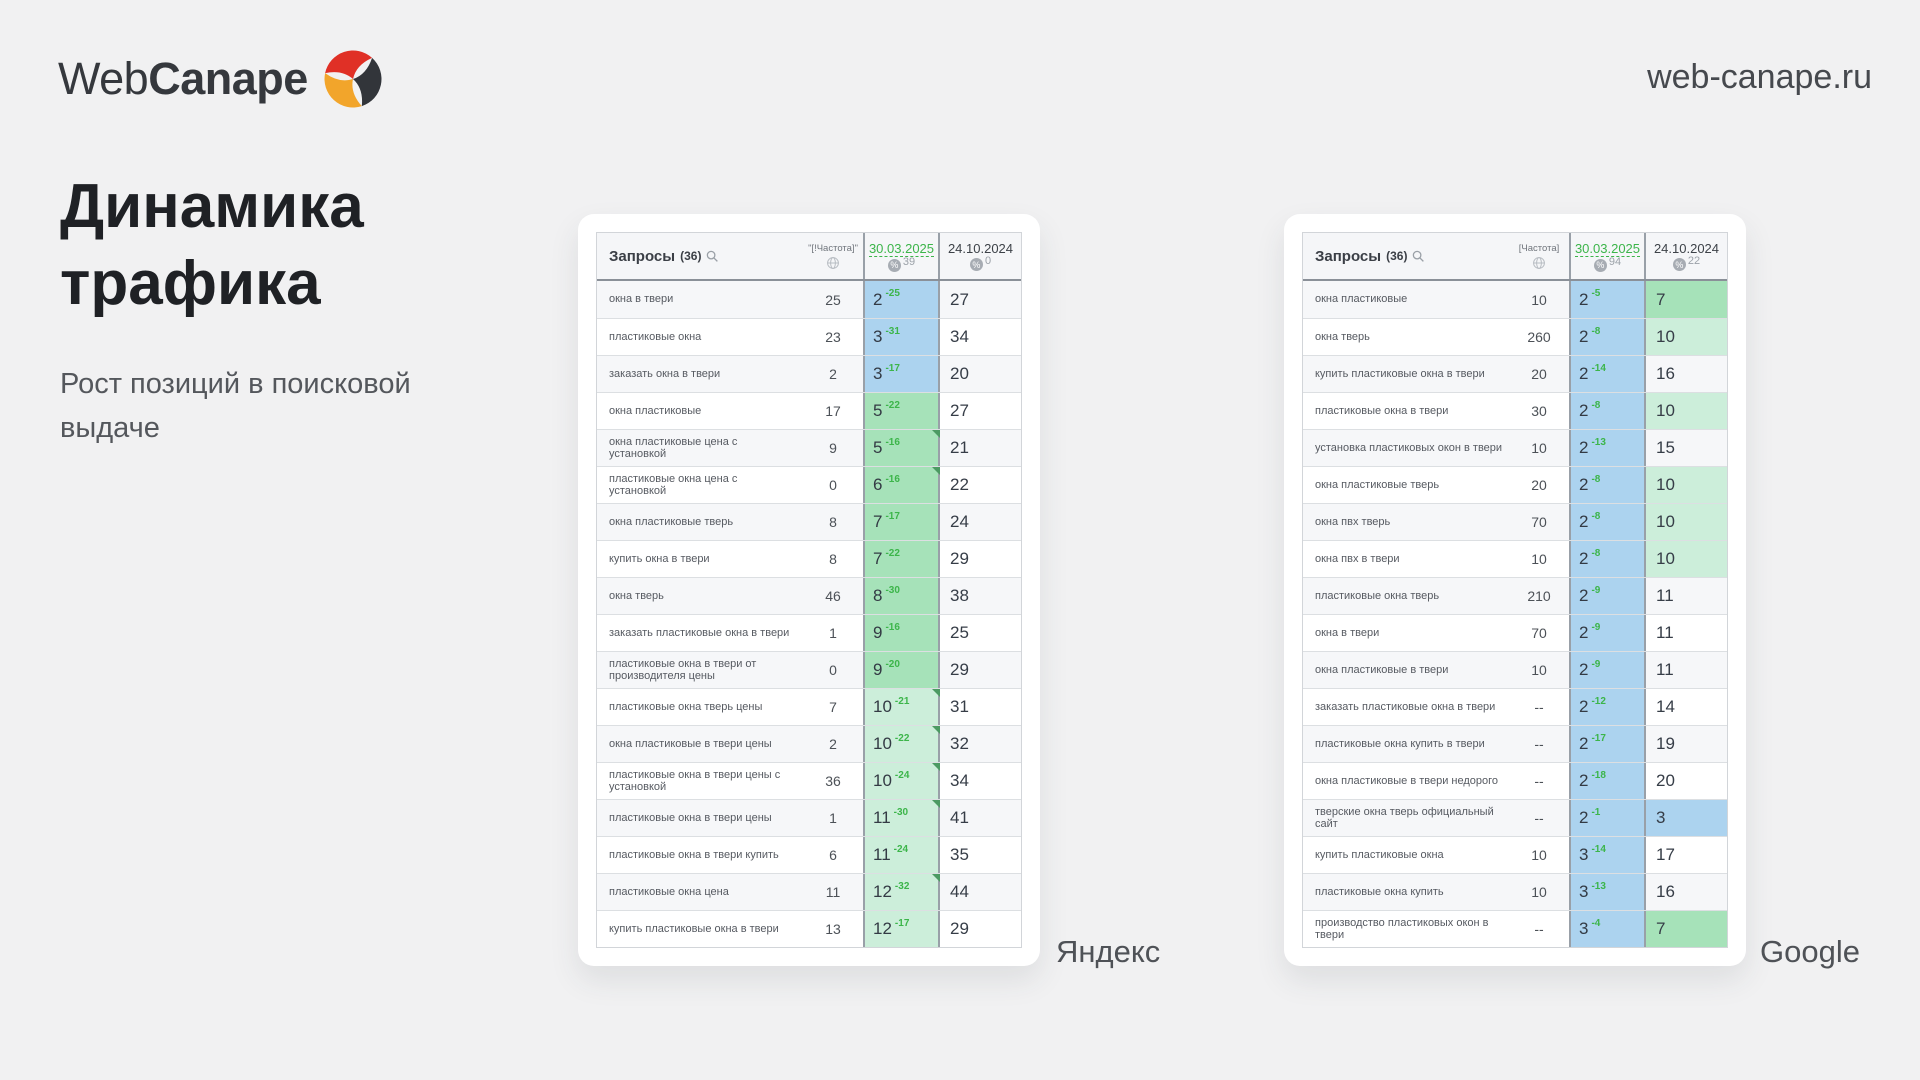 The image size is (1920, 1080). I want to click on position-old-cell: 17, so click(1686, 855).